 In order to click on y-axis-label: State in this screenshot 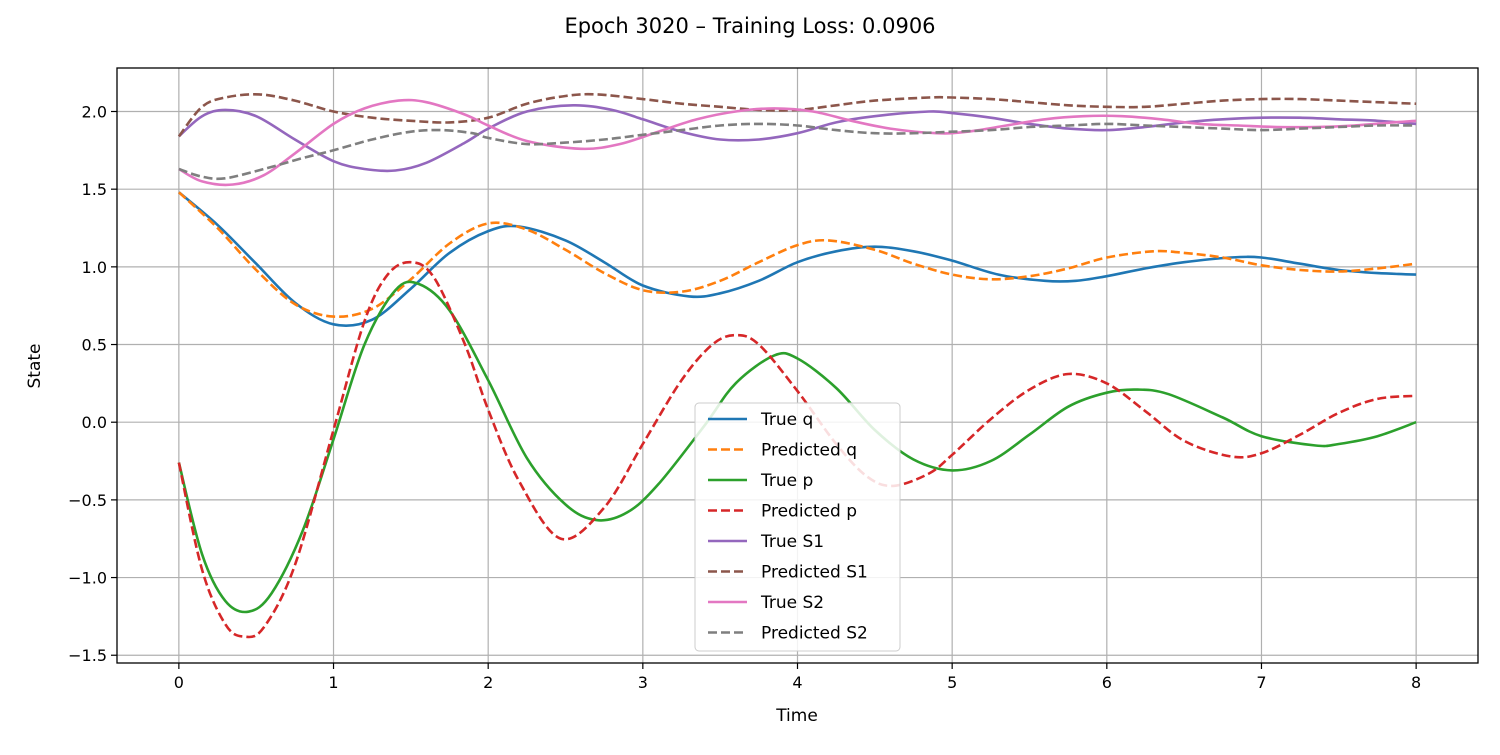, I will do `click(35, 366)`.